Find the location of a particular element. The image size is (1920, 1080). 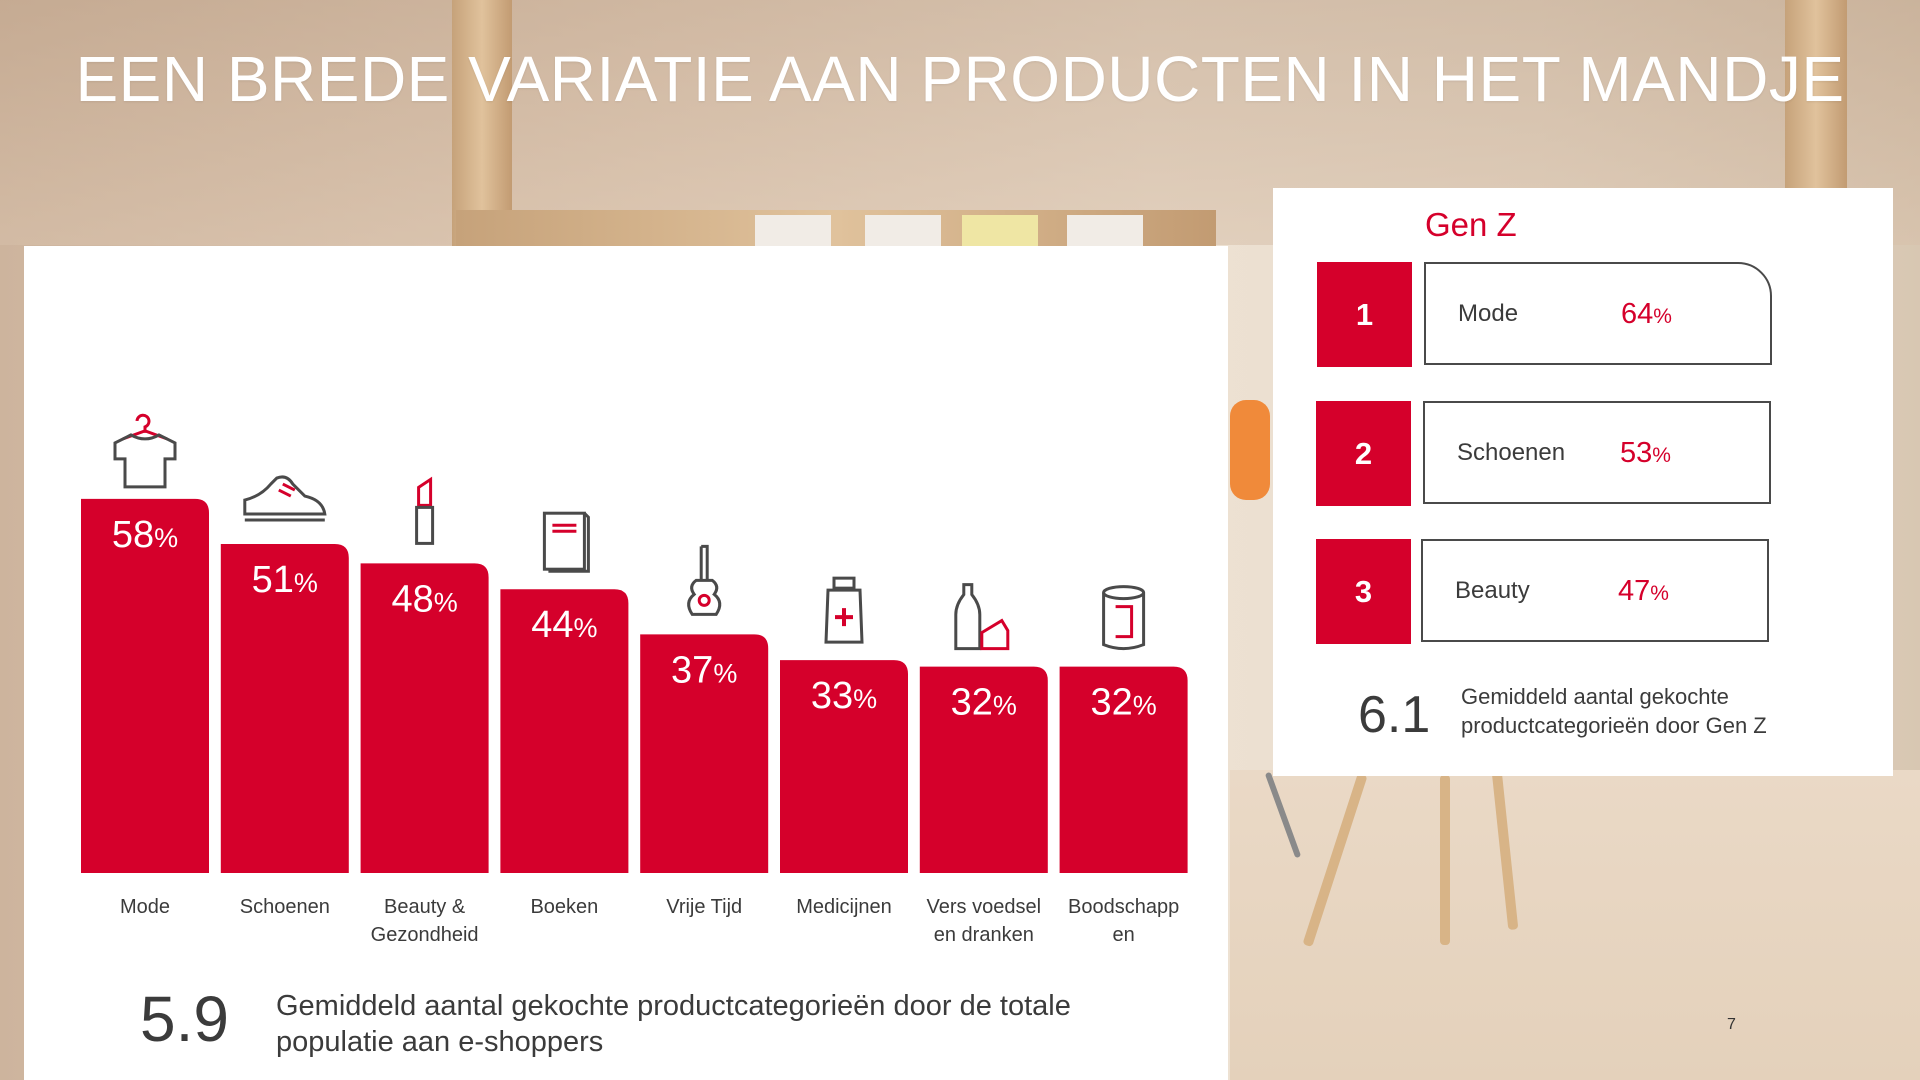

genz-rank-card: Mode 64% is located at coordinates (1598, 313).